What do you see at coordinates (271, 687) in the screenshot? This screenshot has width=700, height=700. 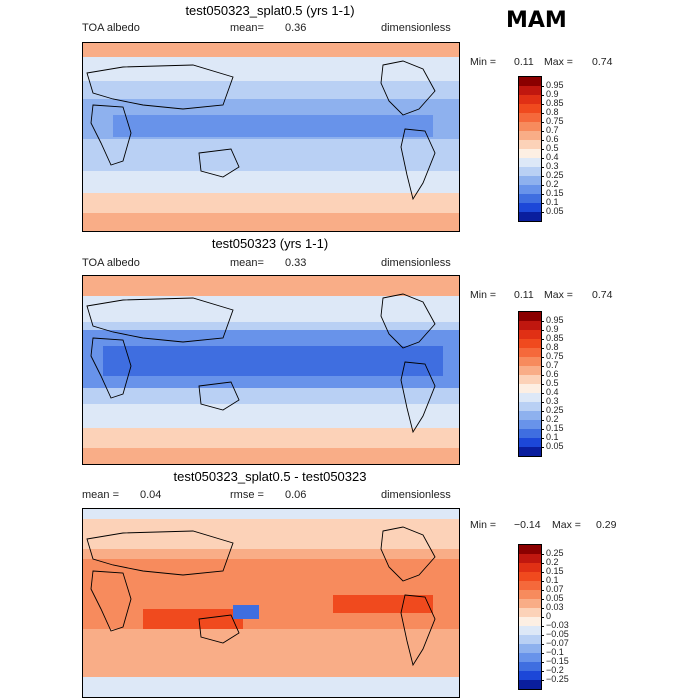 I see `panel3-antarctic-band` at bounding box center [271, 687].